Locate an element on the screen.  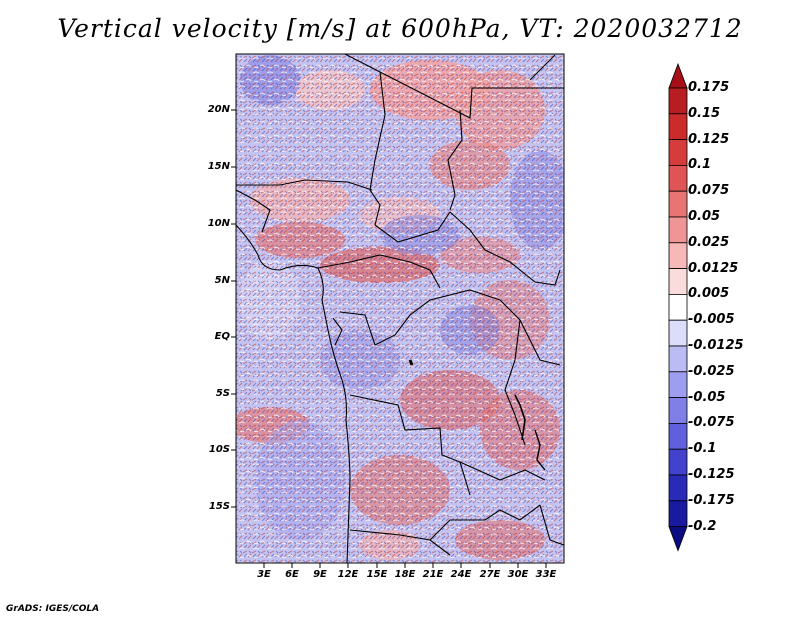
lon-label: 15E is located at coordinates (377, 574).